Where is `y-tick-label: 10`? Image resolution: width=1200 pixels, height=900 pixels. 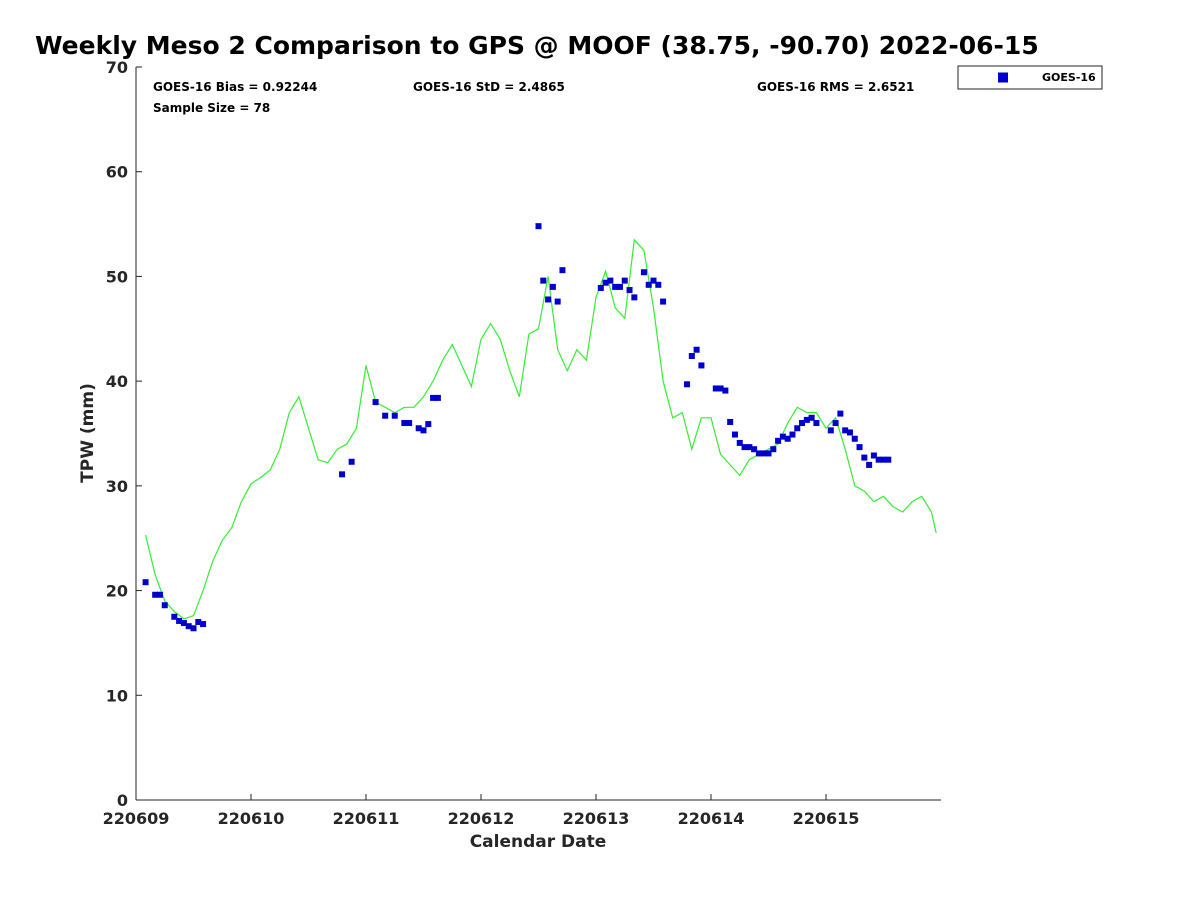
y-tick-label: 10 is located at coordinates (117, 695).